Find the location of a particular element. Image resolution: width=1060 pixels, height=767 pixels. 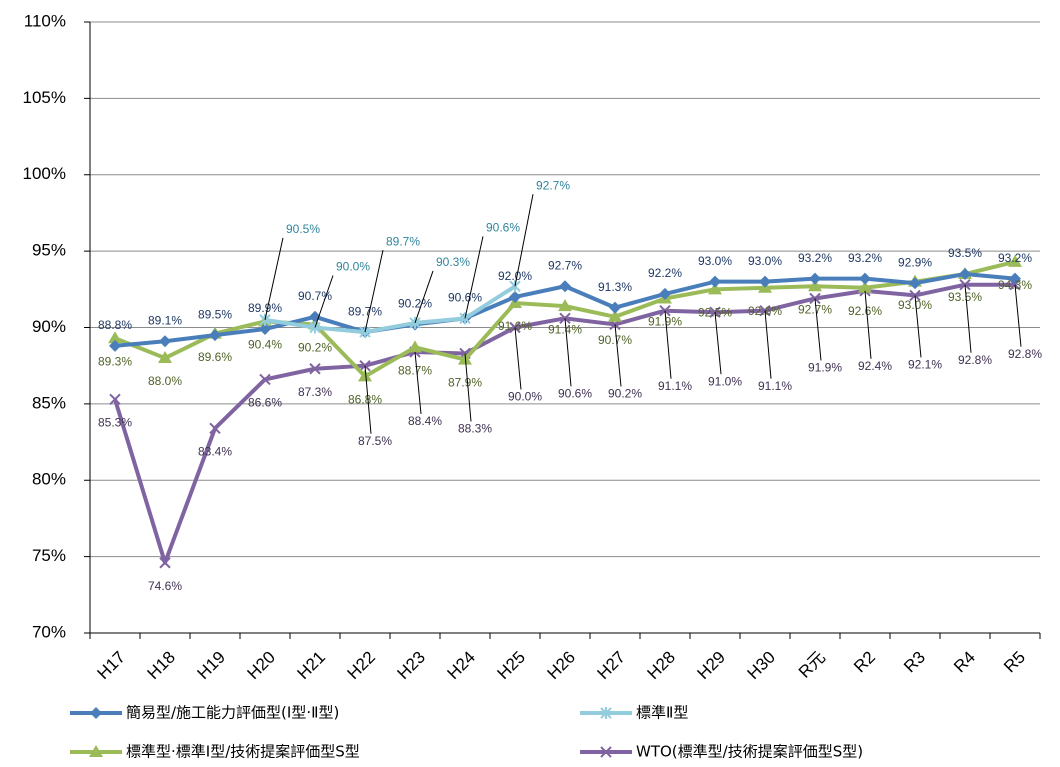

data-label: 91.0% is located at coordinates (725, 381).